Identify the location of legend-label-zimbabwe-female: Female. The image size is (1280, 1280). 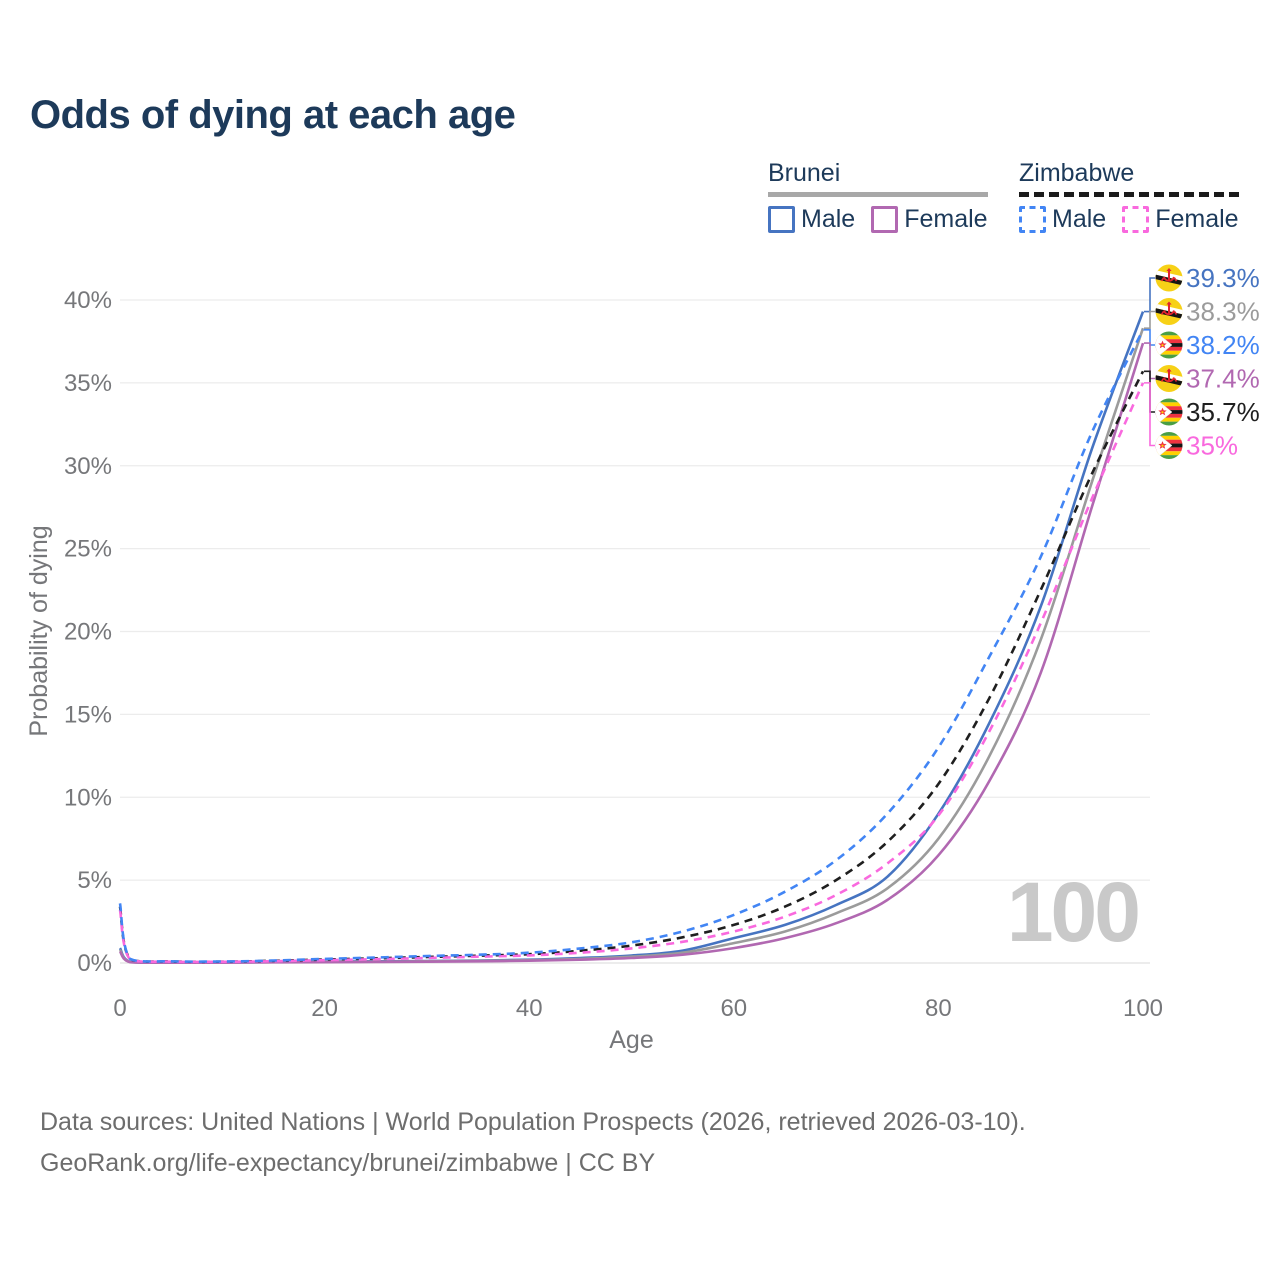
(1197, 218).